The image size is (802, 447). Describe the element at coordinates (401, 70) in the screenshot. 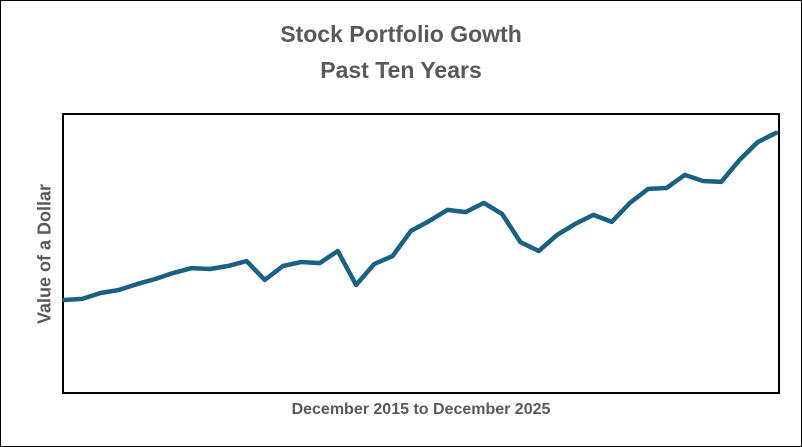

I see `chart-subtitle: Past Ten Years` at that location.